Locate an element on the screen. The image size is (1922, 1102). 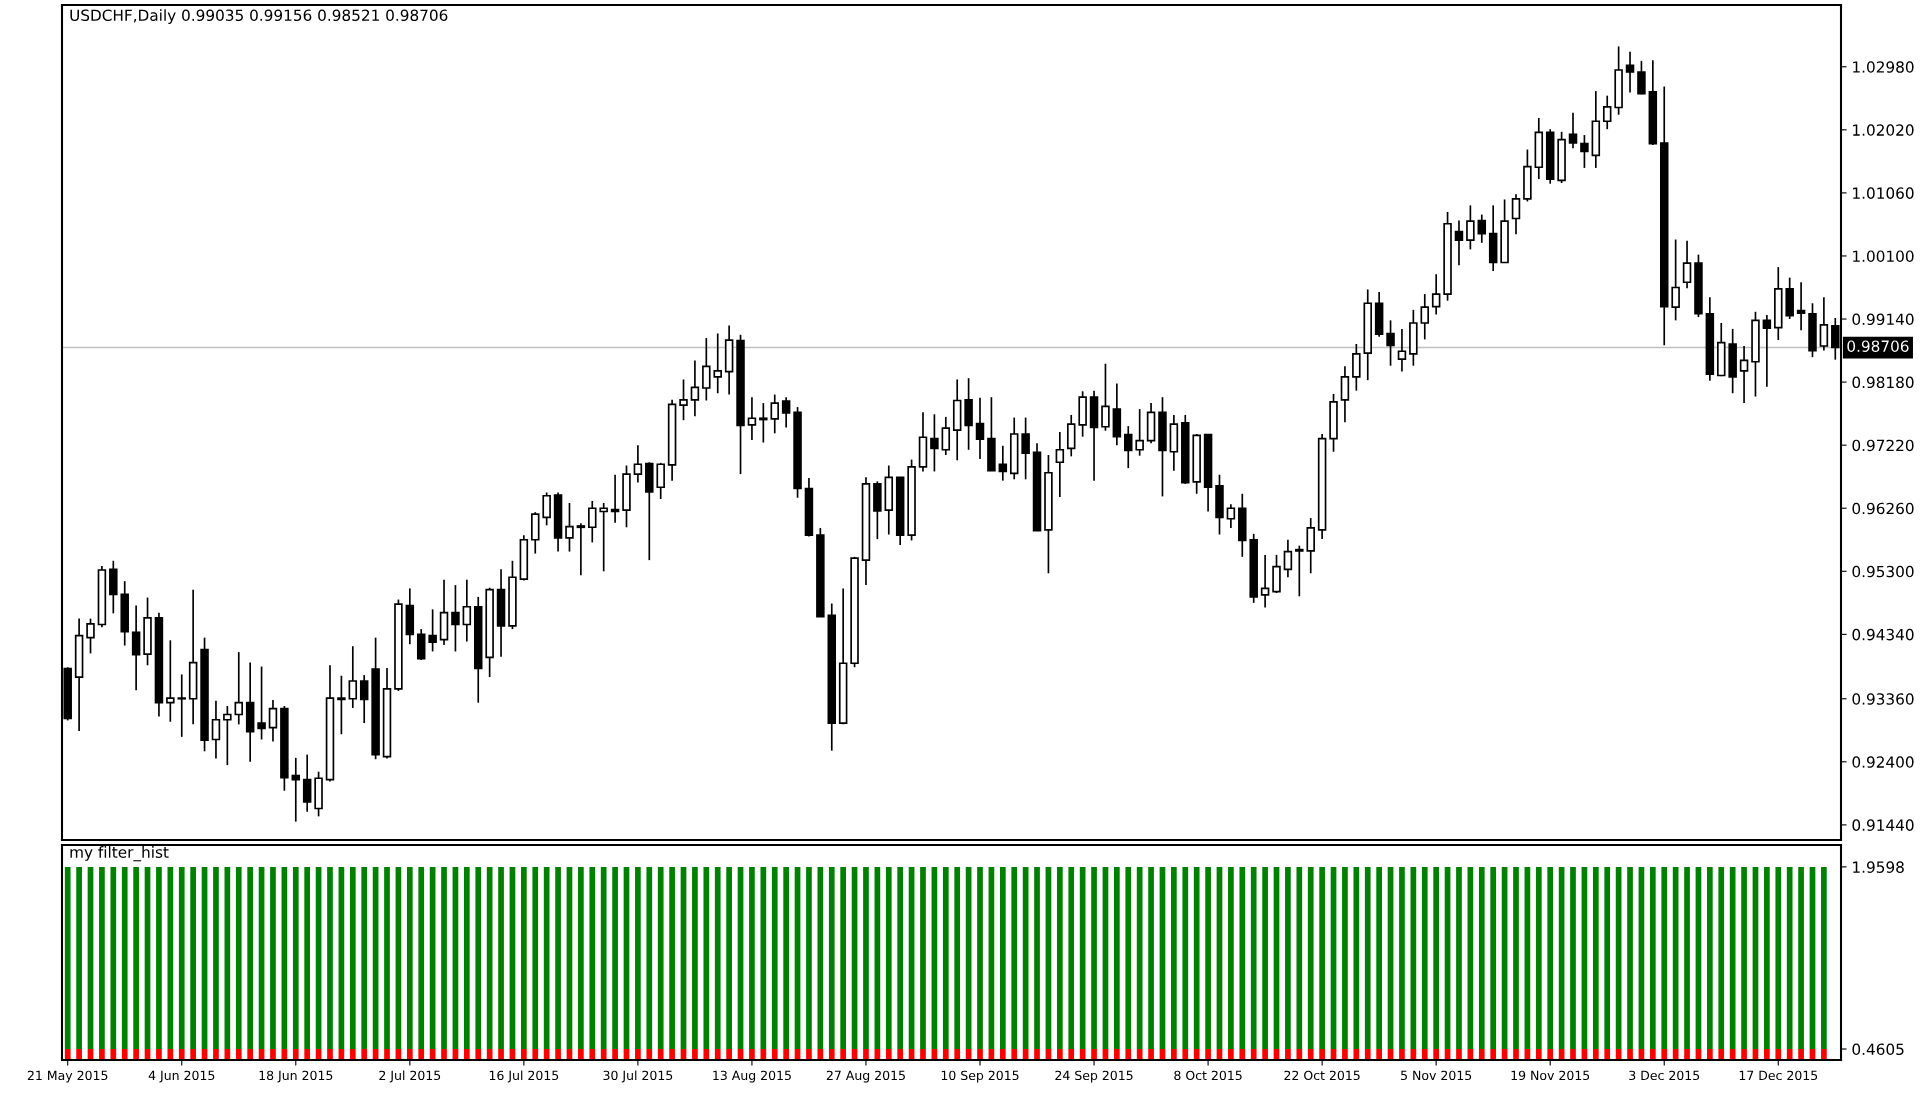
x-tick-label: 18 Jun 2015 is located at coordinates (296, 1076).